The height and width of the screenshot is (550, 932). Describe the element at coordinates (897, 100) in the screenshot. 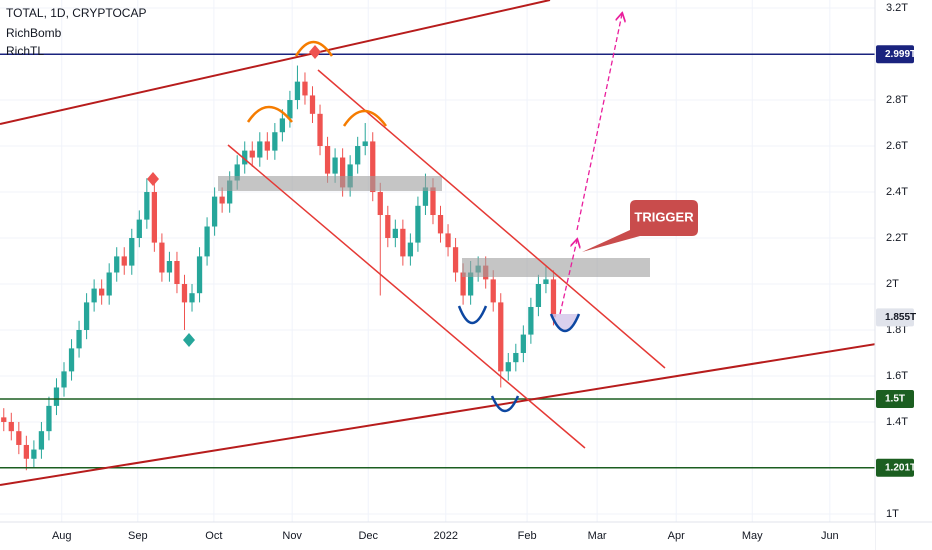

I see `y-tick-label: 2.8T` at that location.